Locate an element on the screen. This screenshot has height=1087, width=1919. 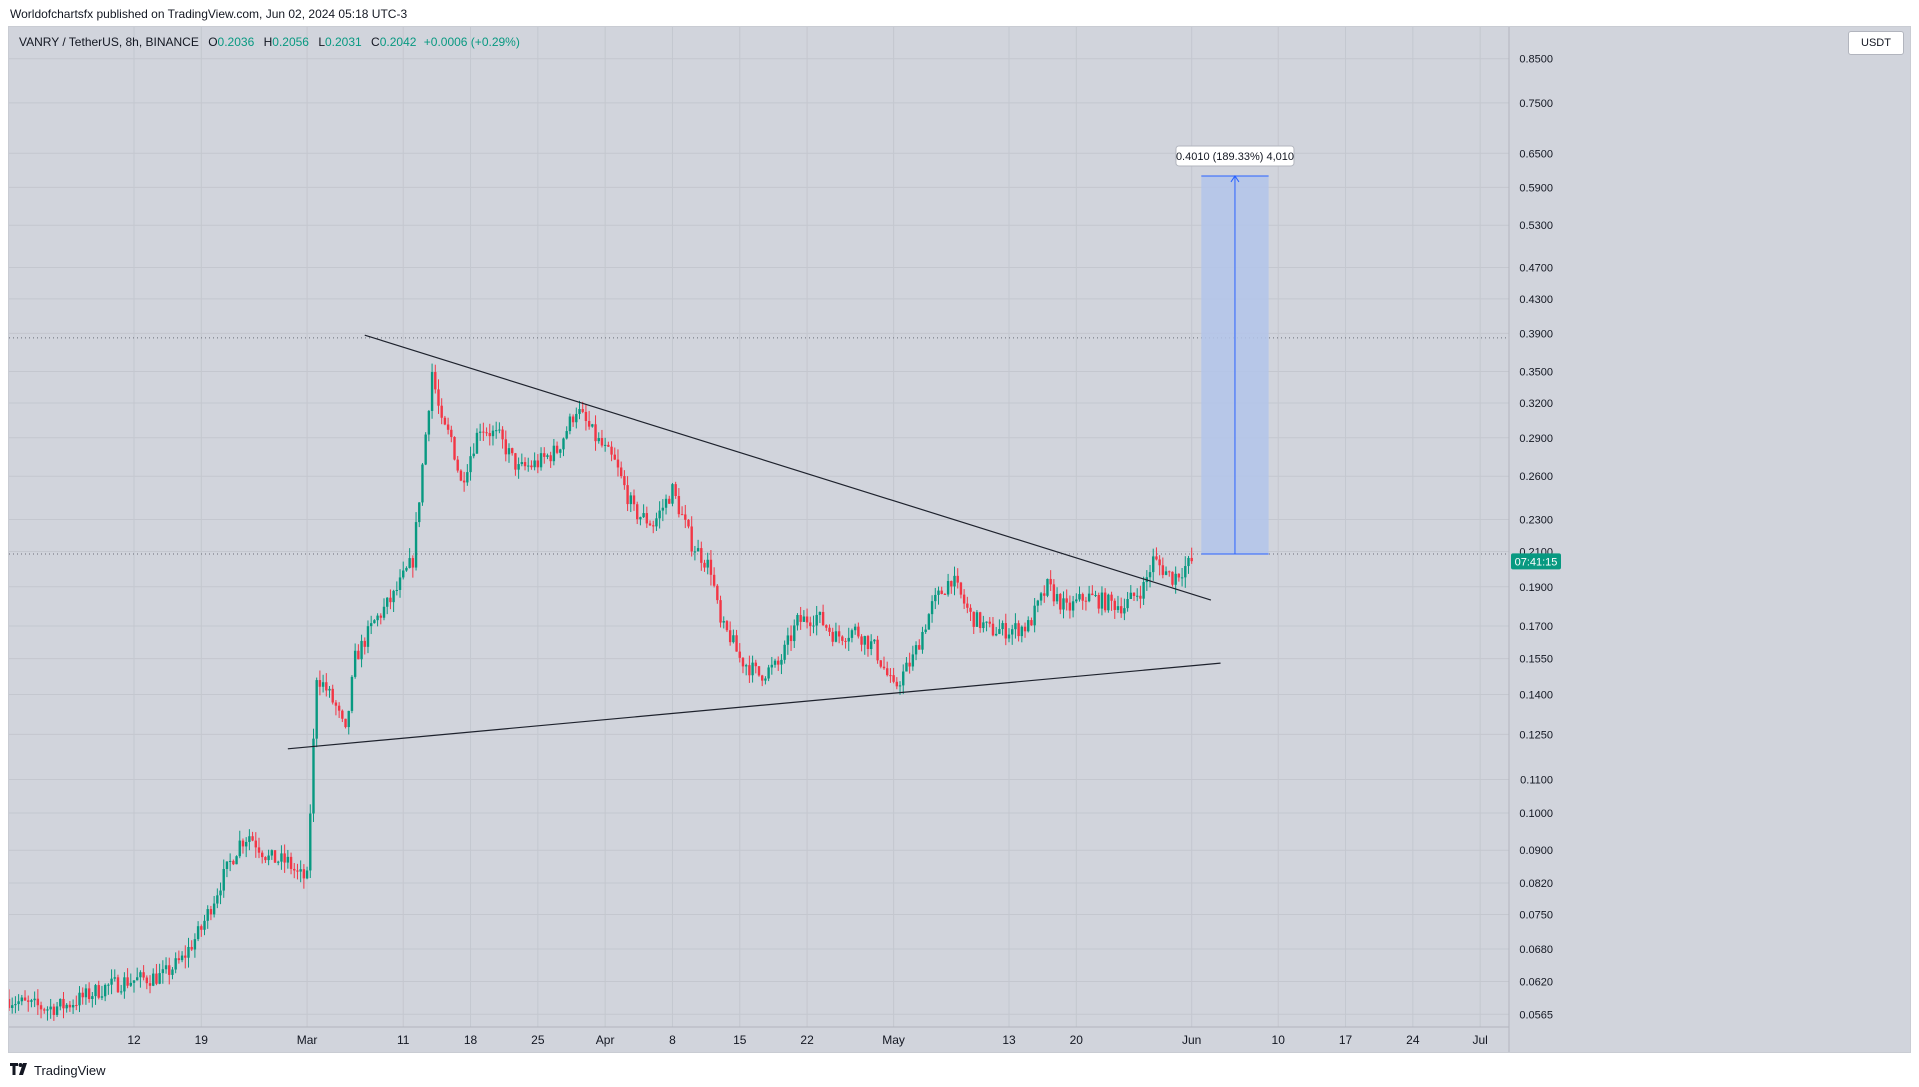
price-tick-label: 0.4700 is located at coordinates (1536, 269).